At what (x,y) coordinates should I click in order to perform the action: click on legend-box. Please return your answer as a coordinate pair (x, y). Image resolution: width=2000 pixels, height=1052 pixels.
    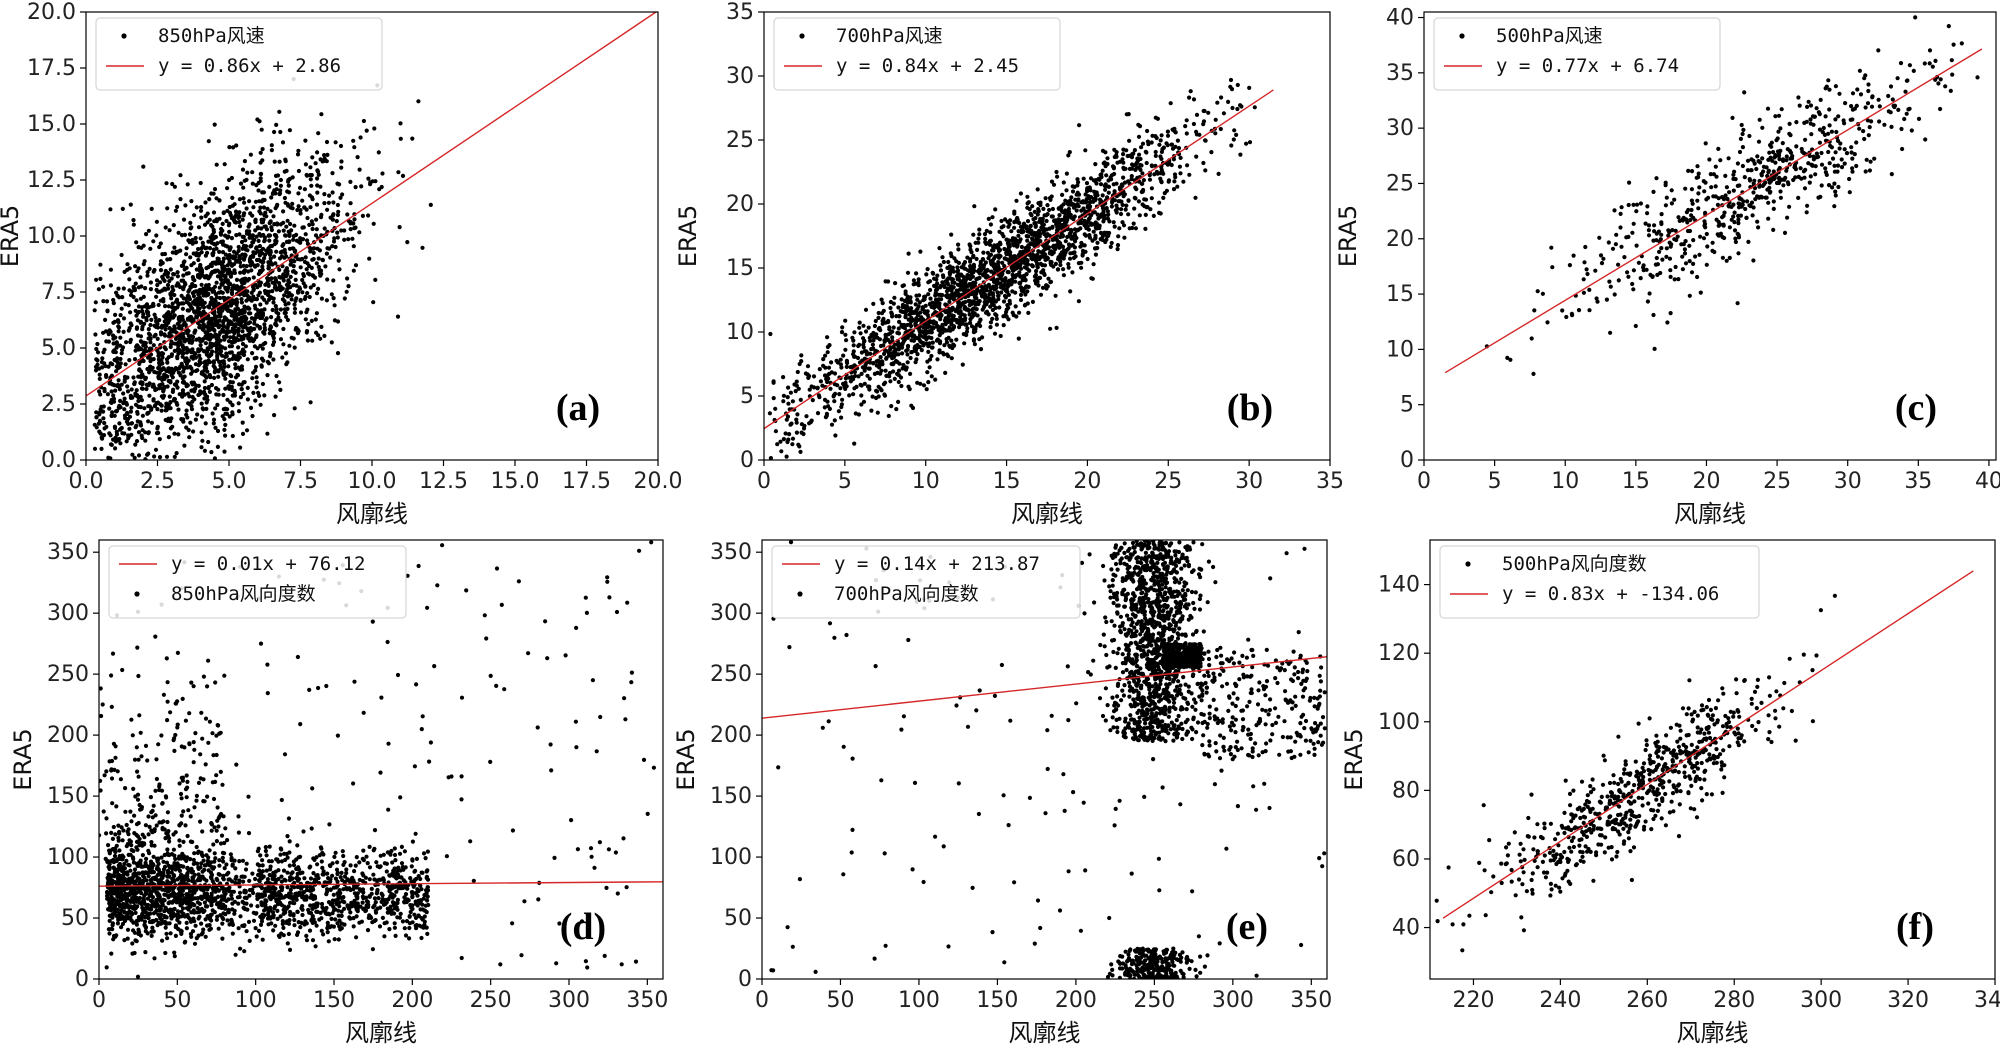
    Looking at the image, I should click on (239, 54).